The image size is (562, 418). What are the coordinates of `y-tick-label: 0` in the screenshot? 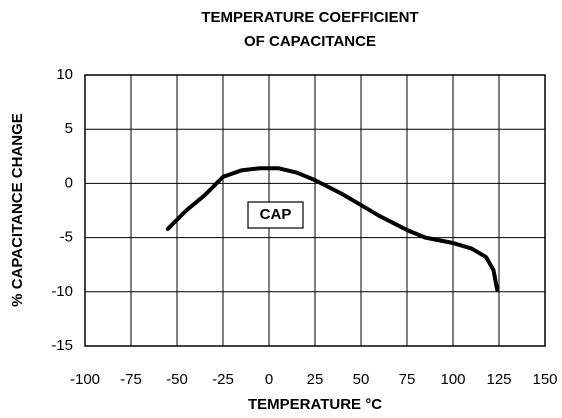 It's located at (69, 182).